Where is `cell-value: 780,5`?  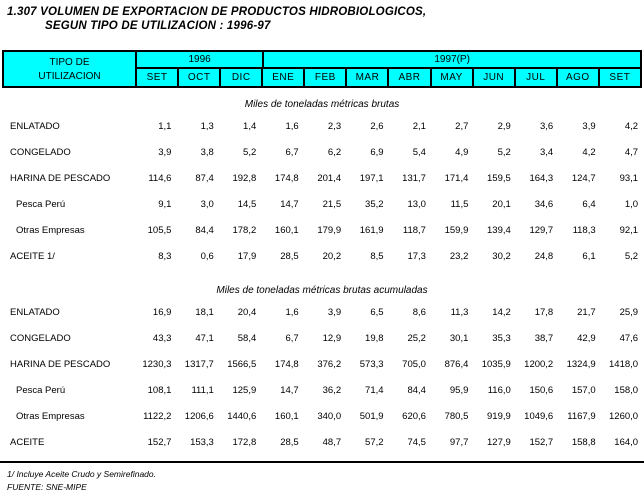
cell-value: 780,5 is located at coordinates (456, 416).